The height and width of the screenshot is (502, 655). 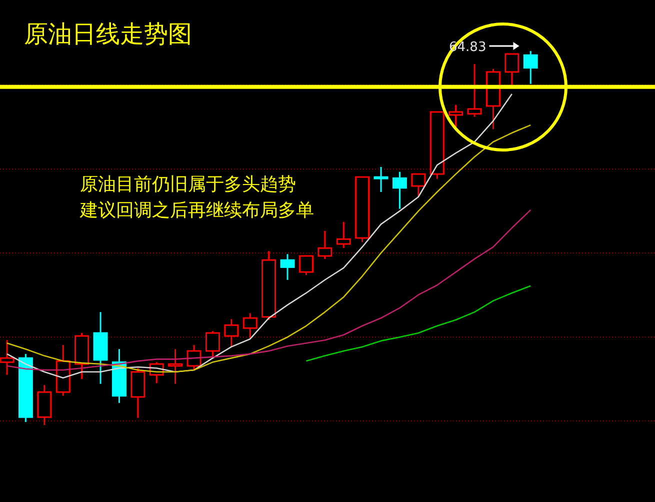 What do you see at coordinates (108, 34) in the screenshot?
I see `title: 原油日线走势图` at bounding box center [108, 34].